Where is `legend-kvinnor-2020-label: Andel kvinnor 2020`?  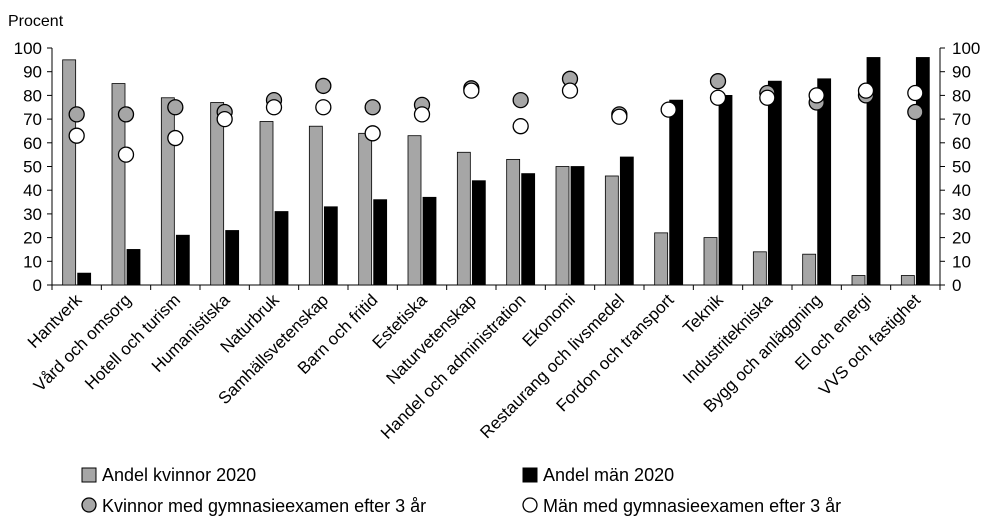 legend-kvinnor-2020-label: Andel kvinnor 2020 is located at coordinates (179, 475).